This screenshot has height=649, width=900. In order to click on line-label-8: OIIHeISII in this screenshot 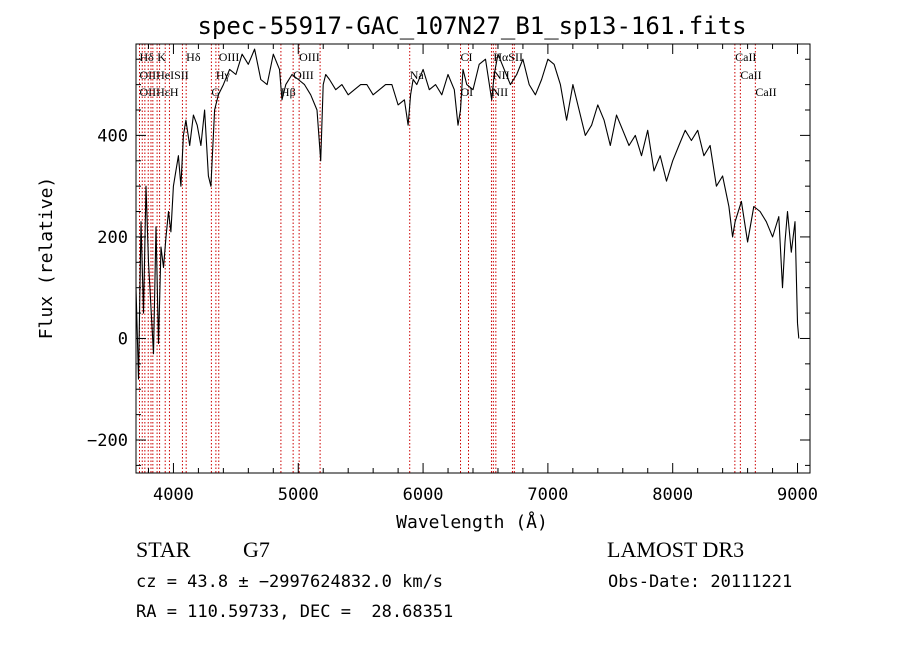, I will do `click(163, 75)`.